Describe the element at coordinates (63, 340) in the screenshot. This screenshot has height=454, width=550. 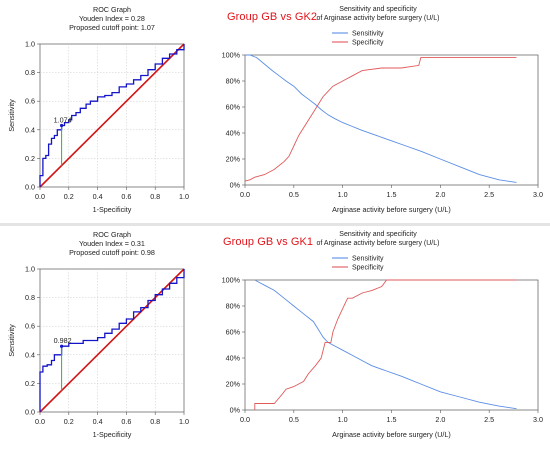
I see `cutoff-label: 0.982` at that location.